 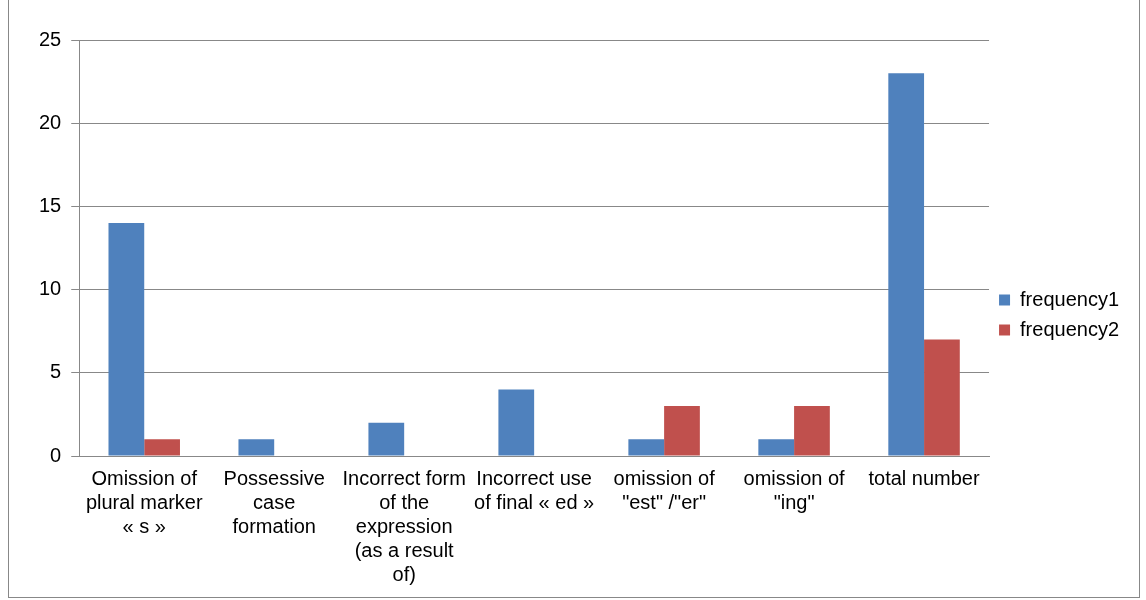 I want to click on x-tick-label: total number, so click(x=924, y=477).